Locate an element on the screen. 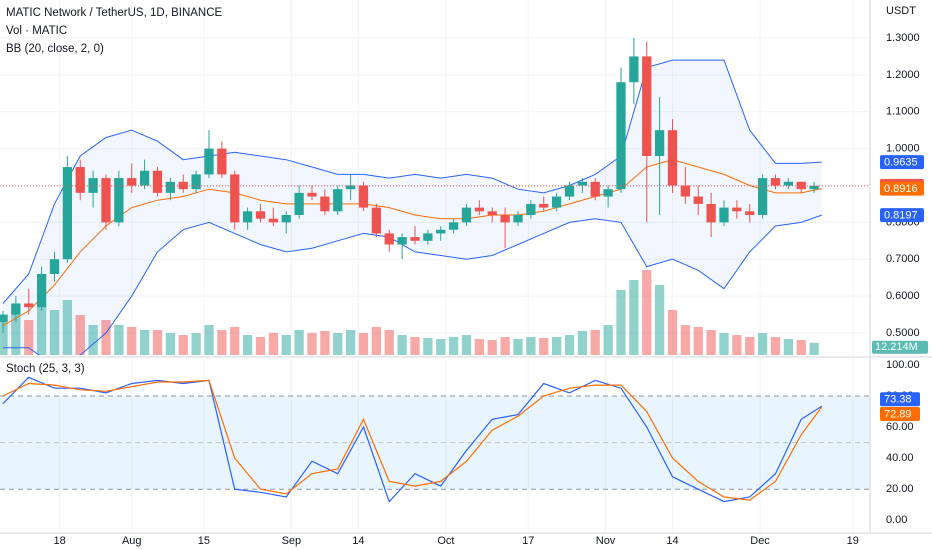 The height and width of the screenshot is (550, 932). x-tick-label: 17 is located at coordinates (528, 541).